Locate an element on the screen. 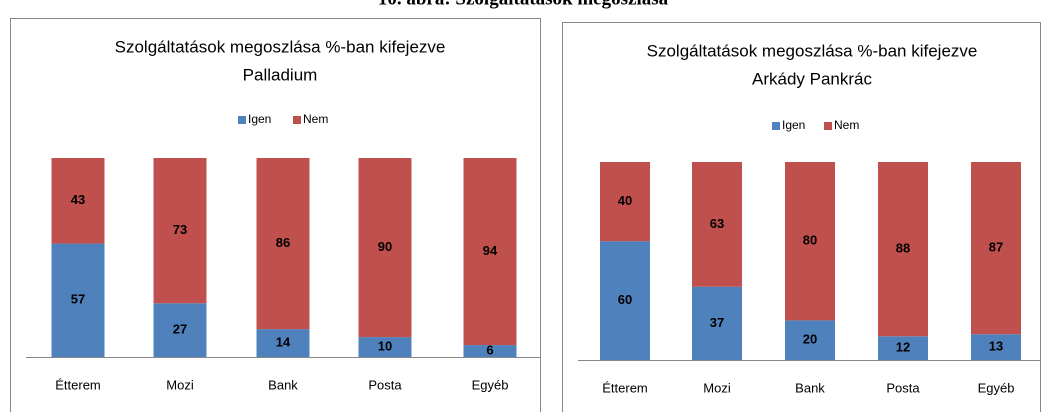  value-label: 27 is located at coordinates (180, 329).